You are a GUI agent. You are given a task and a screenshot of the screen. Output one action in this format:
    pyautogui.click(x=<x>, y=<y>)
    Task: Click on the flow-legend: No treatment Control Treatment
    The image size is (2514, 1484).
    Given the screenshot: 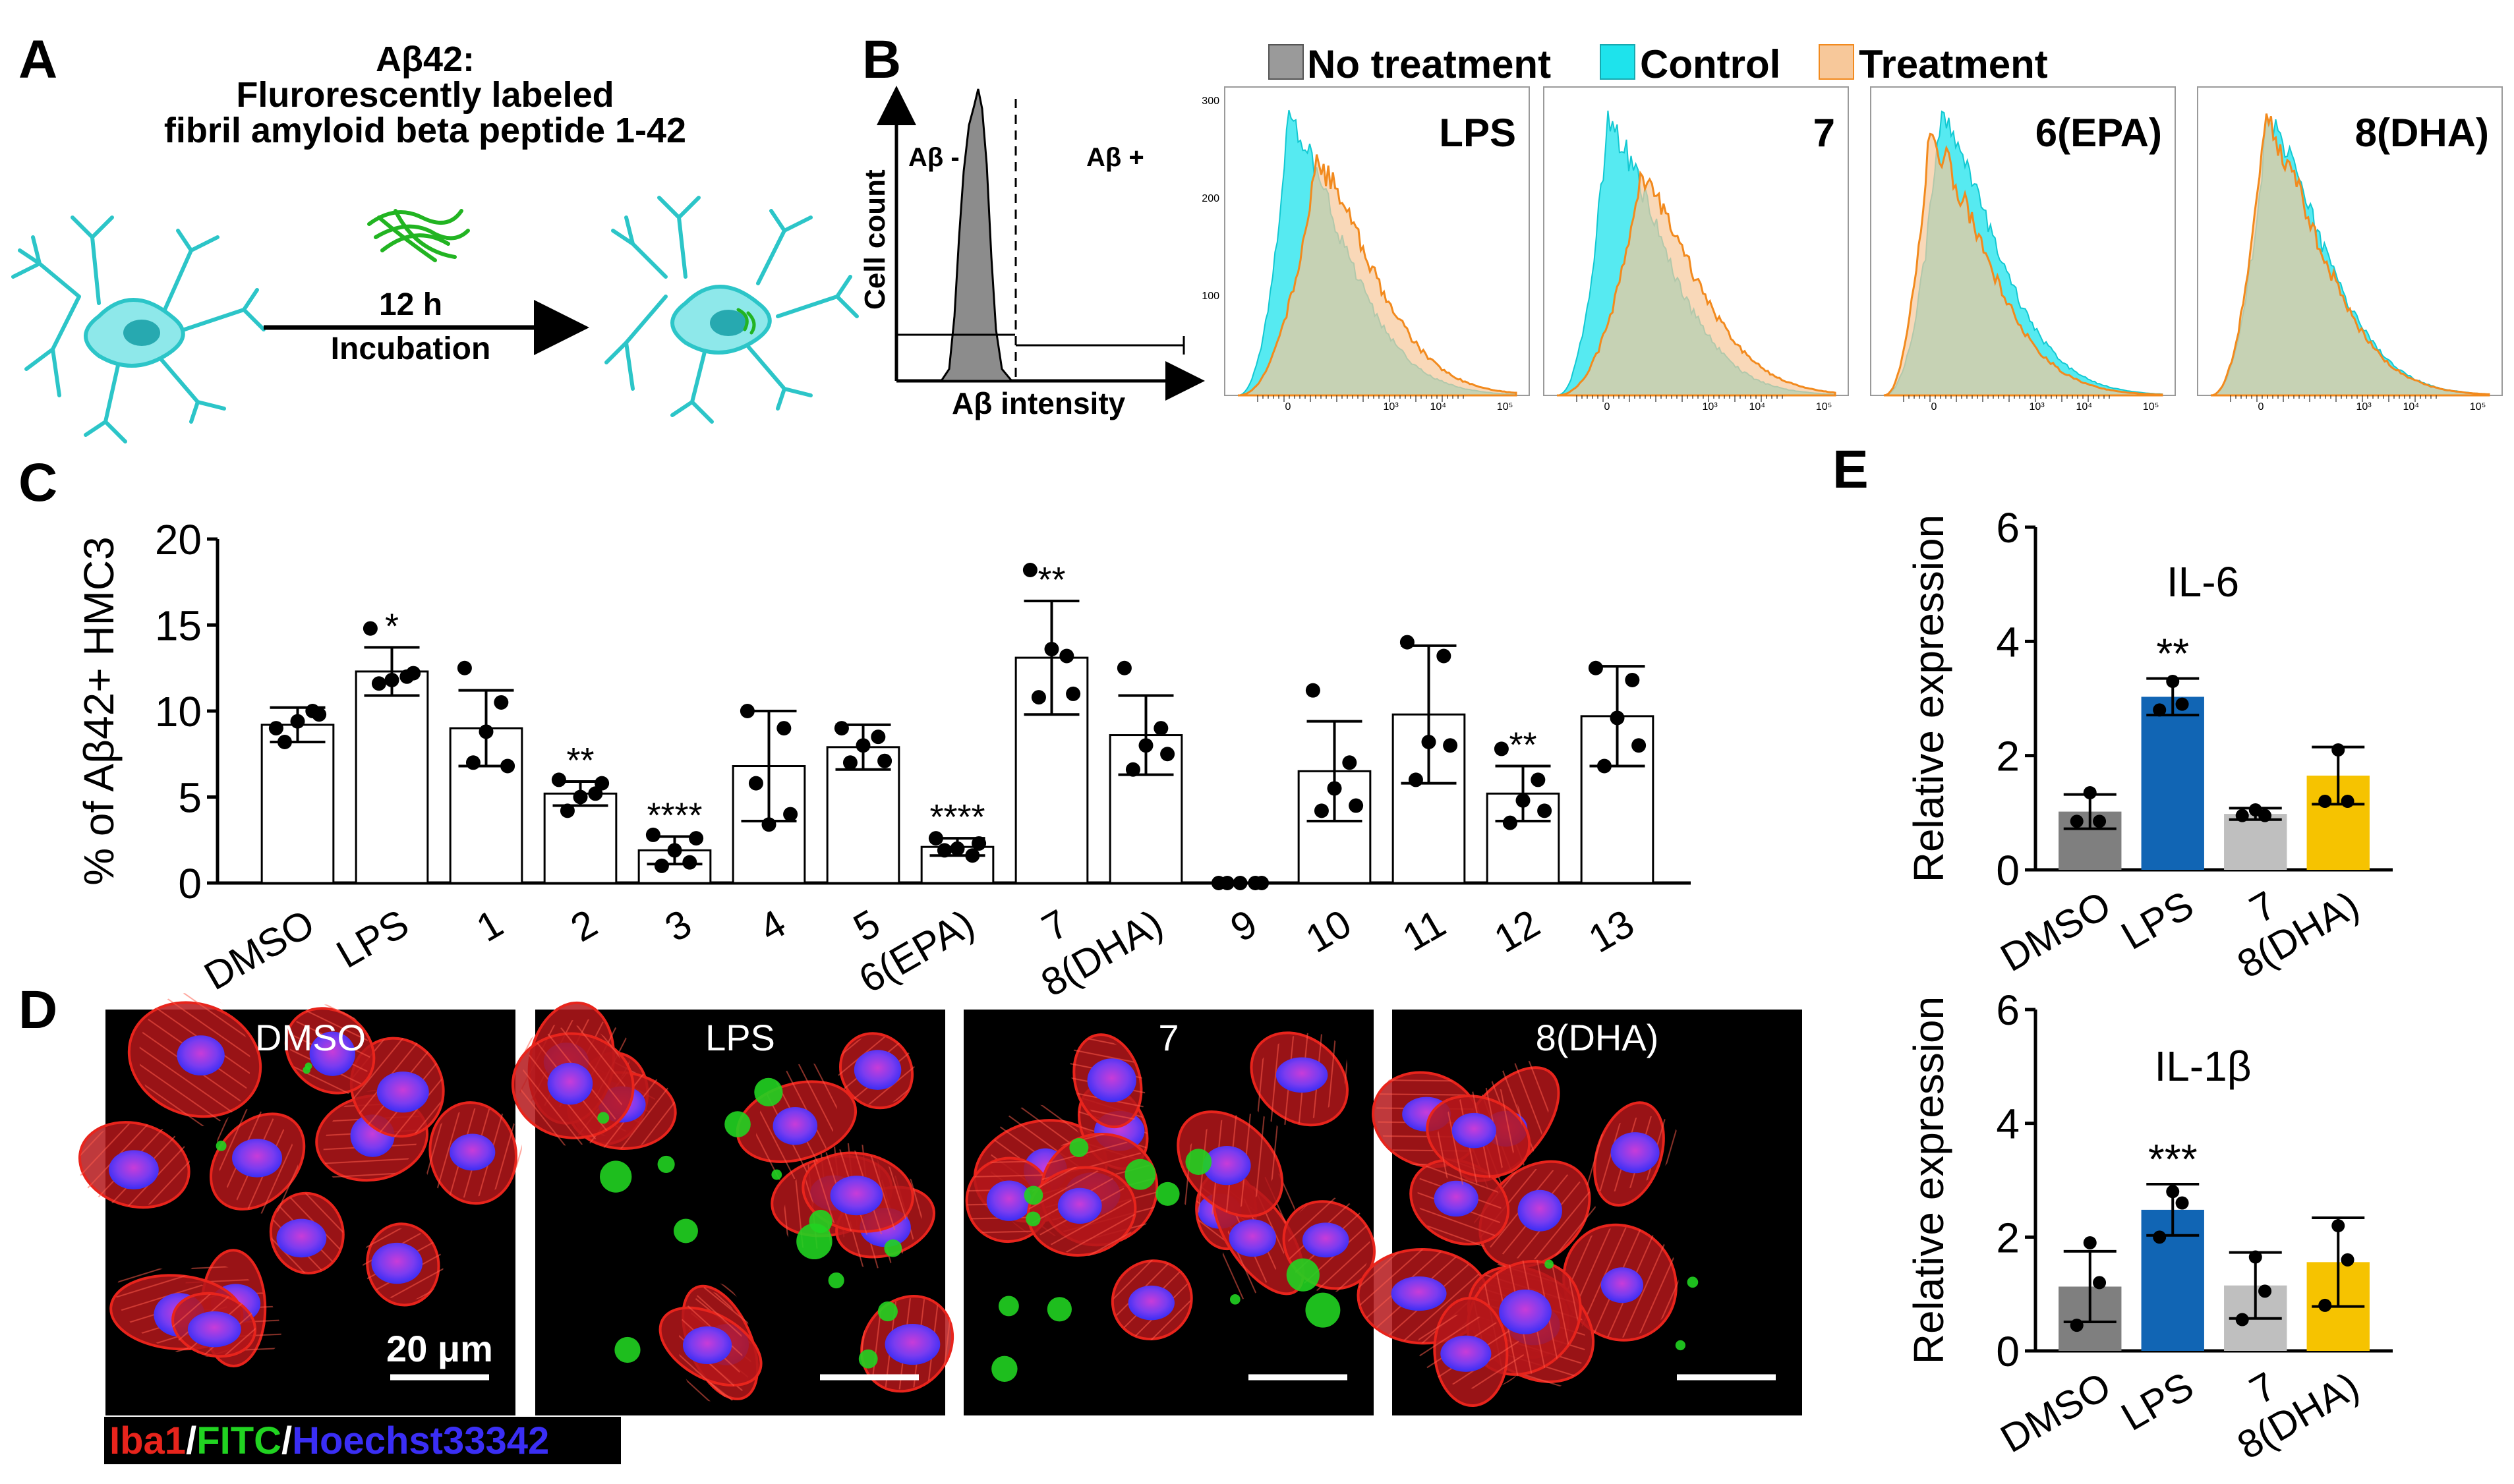 What is the action you would take?
    pyautogui.click(x=1658, y=64)
    